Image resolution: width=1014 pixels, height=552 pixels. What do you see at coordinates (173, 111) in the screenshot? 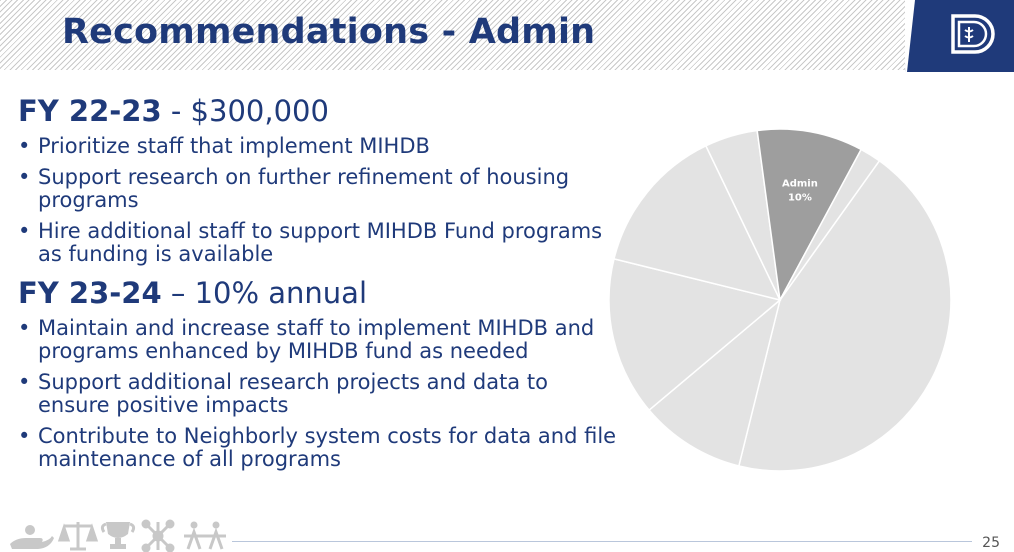
I see `section-heading-fy-22-23: FY 22-23 - $300,000` at bounding box center [173, 111].